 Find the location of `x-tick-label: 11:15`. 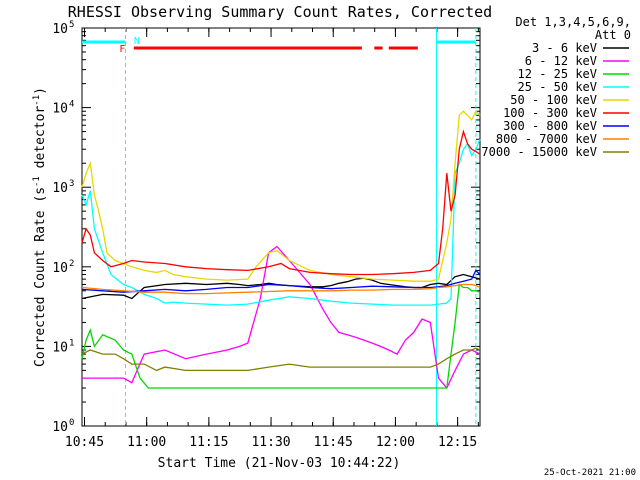

x-tick-label: 11:15 is located at coordinates (208, 442).